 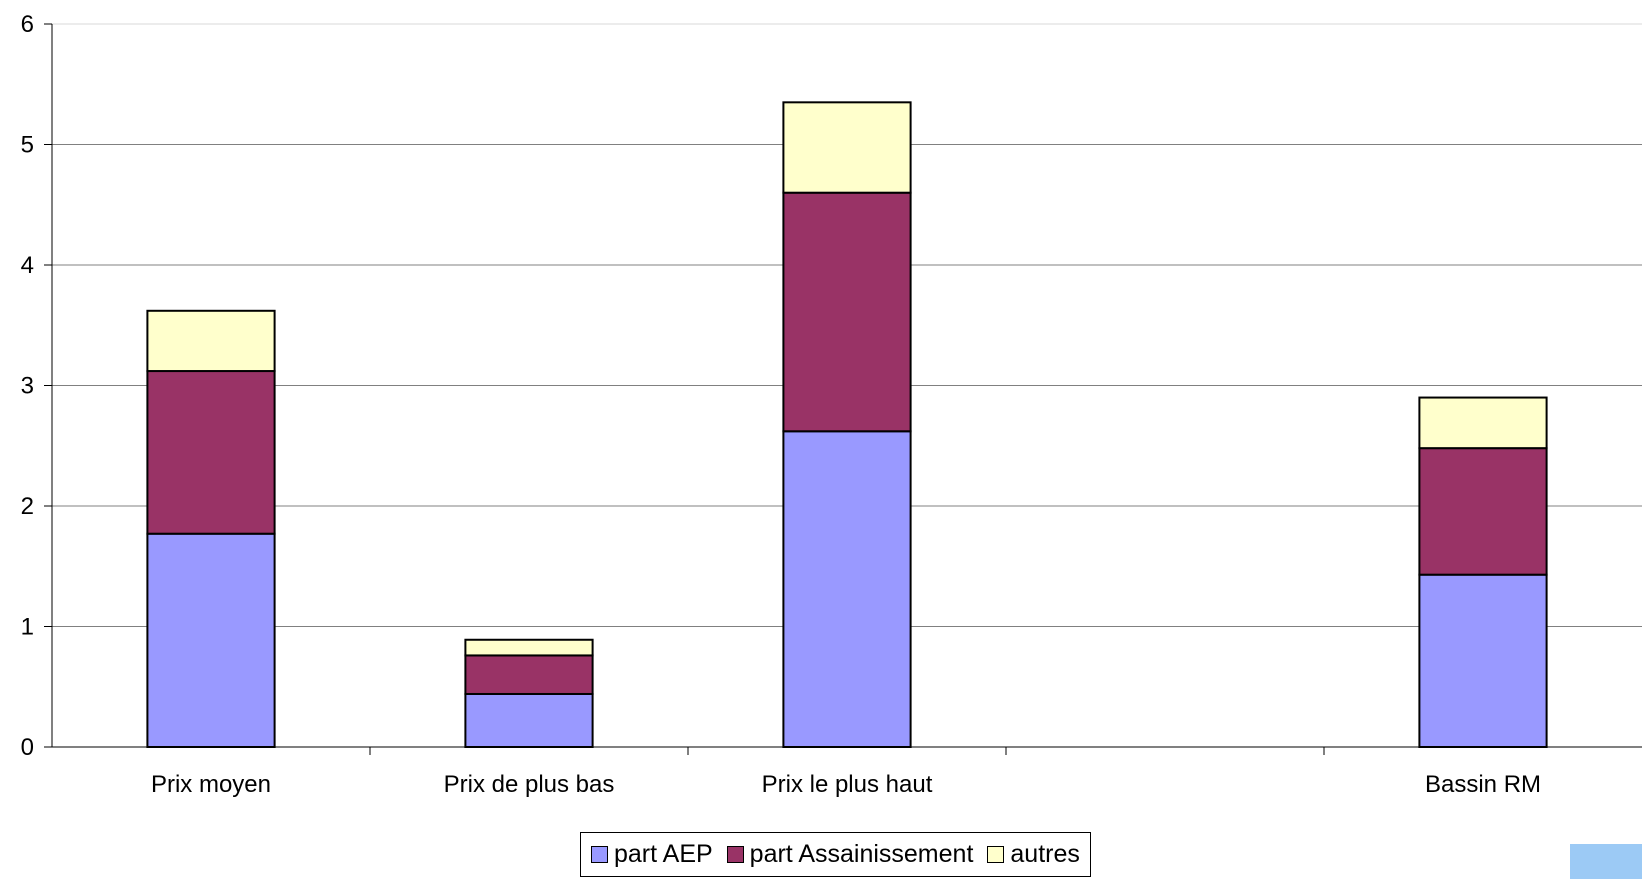 I want to click on x-category-label: Prix moyen, so click(x=211, y=784).